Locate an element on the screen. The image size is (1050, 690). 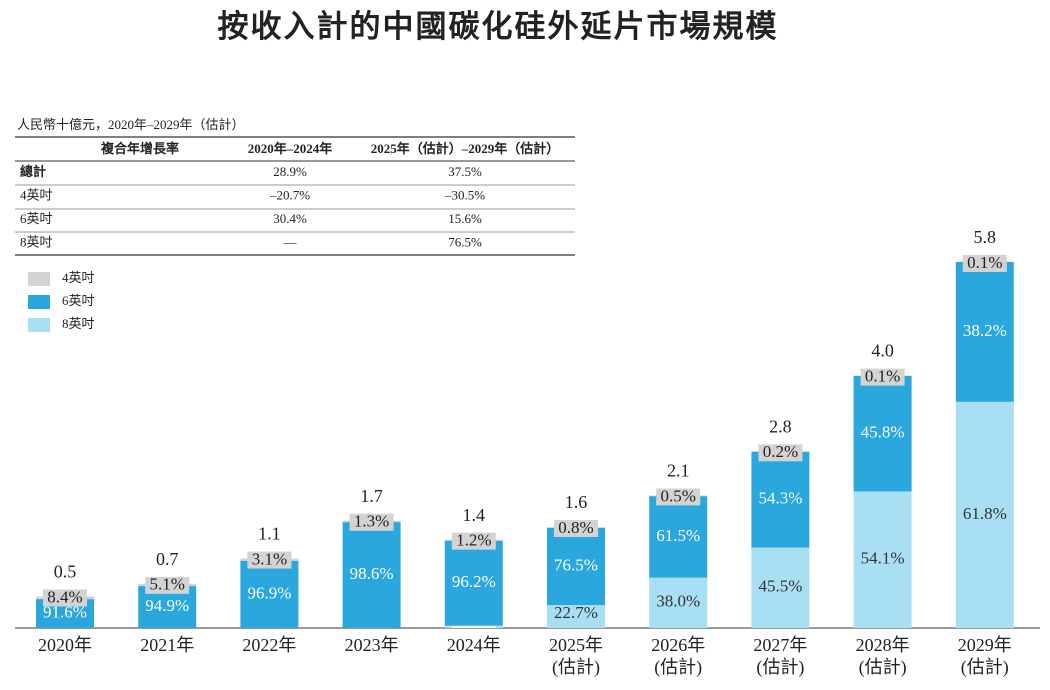
value-label: 98.6% is located at coordinates (372, 573).